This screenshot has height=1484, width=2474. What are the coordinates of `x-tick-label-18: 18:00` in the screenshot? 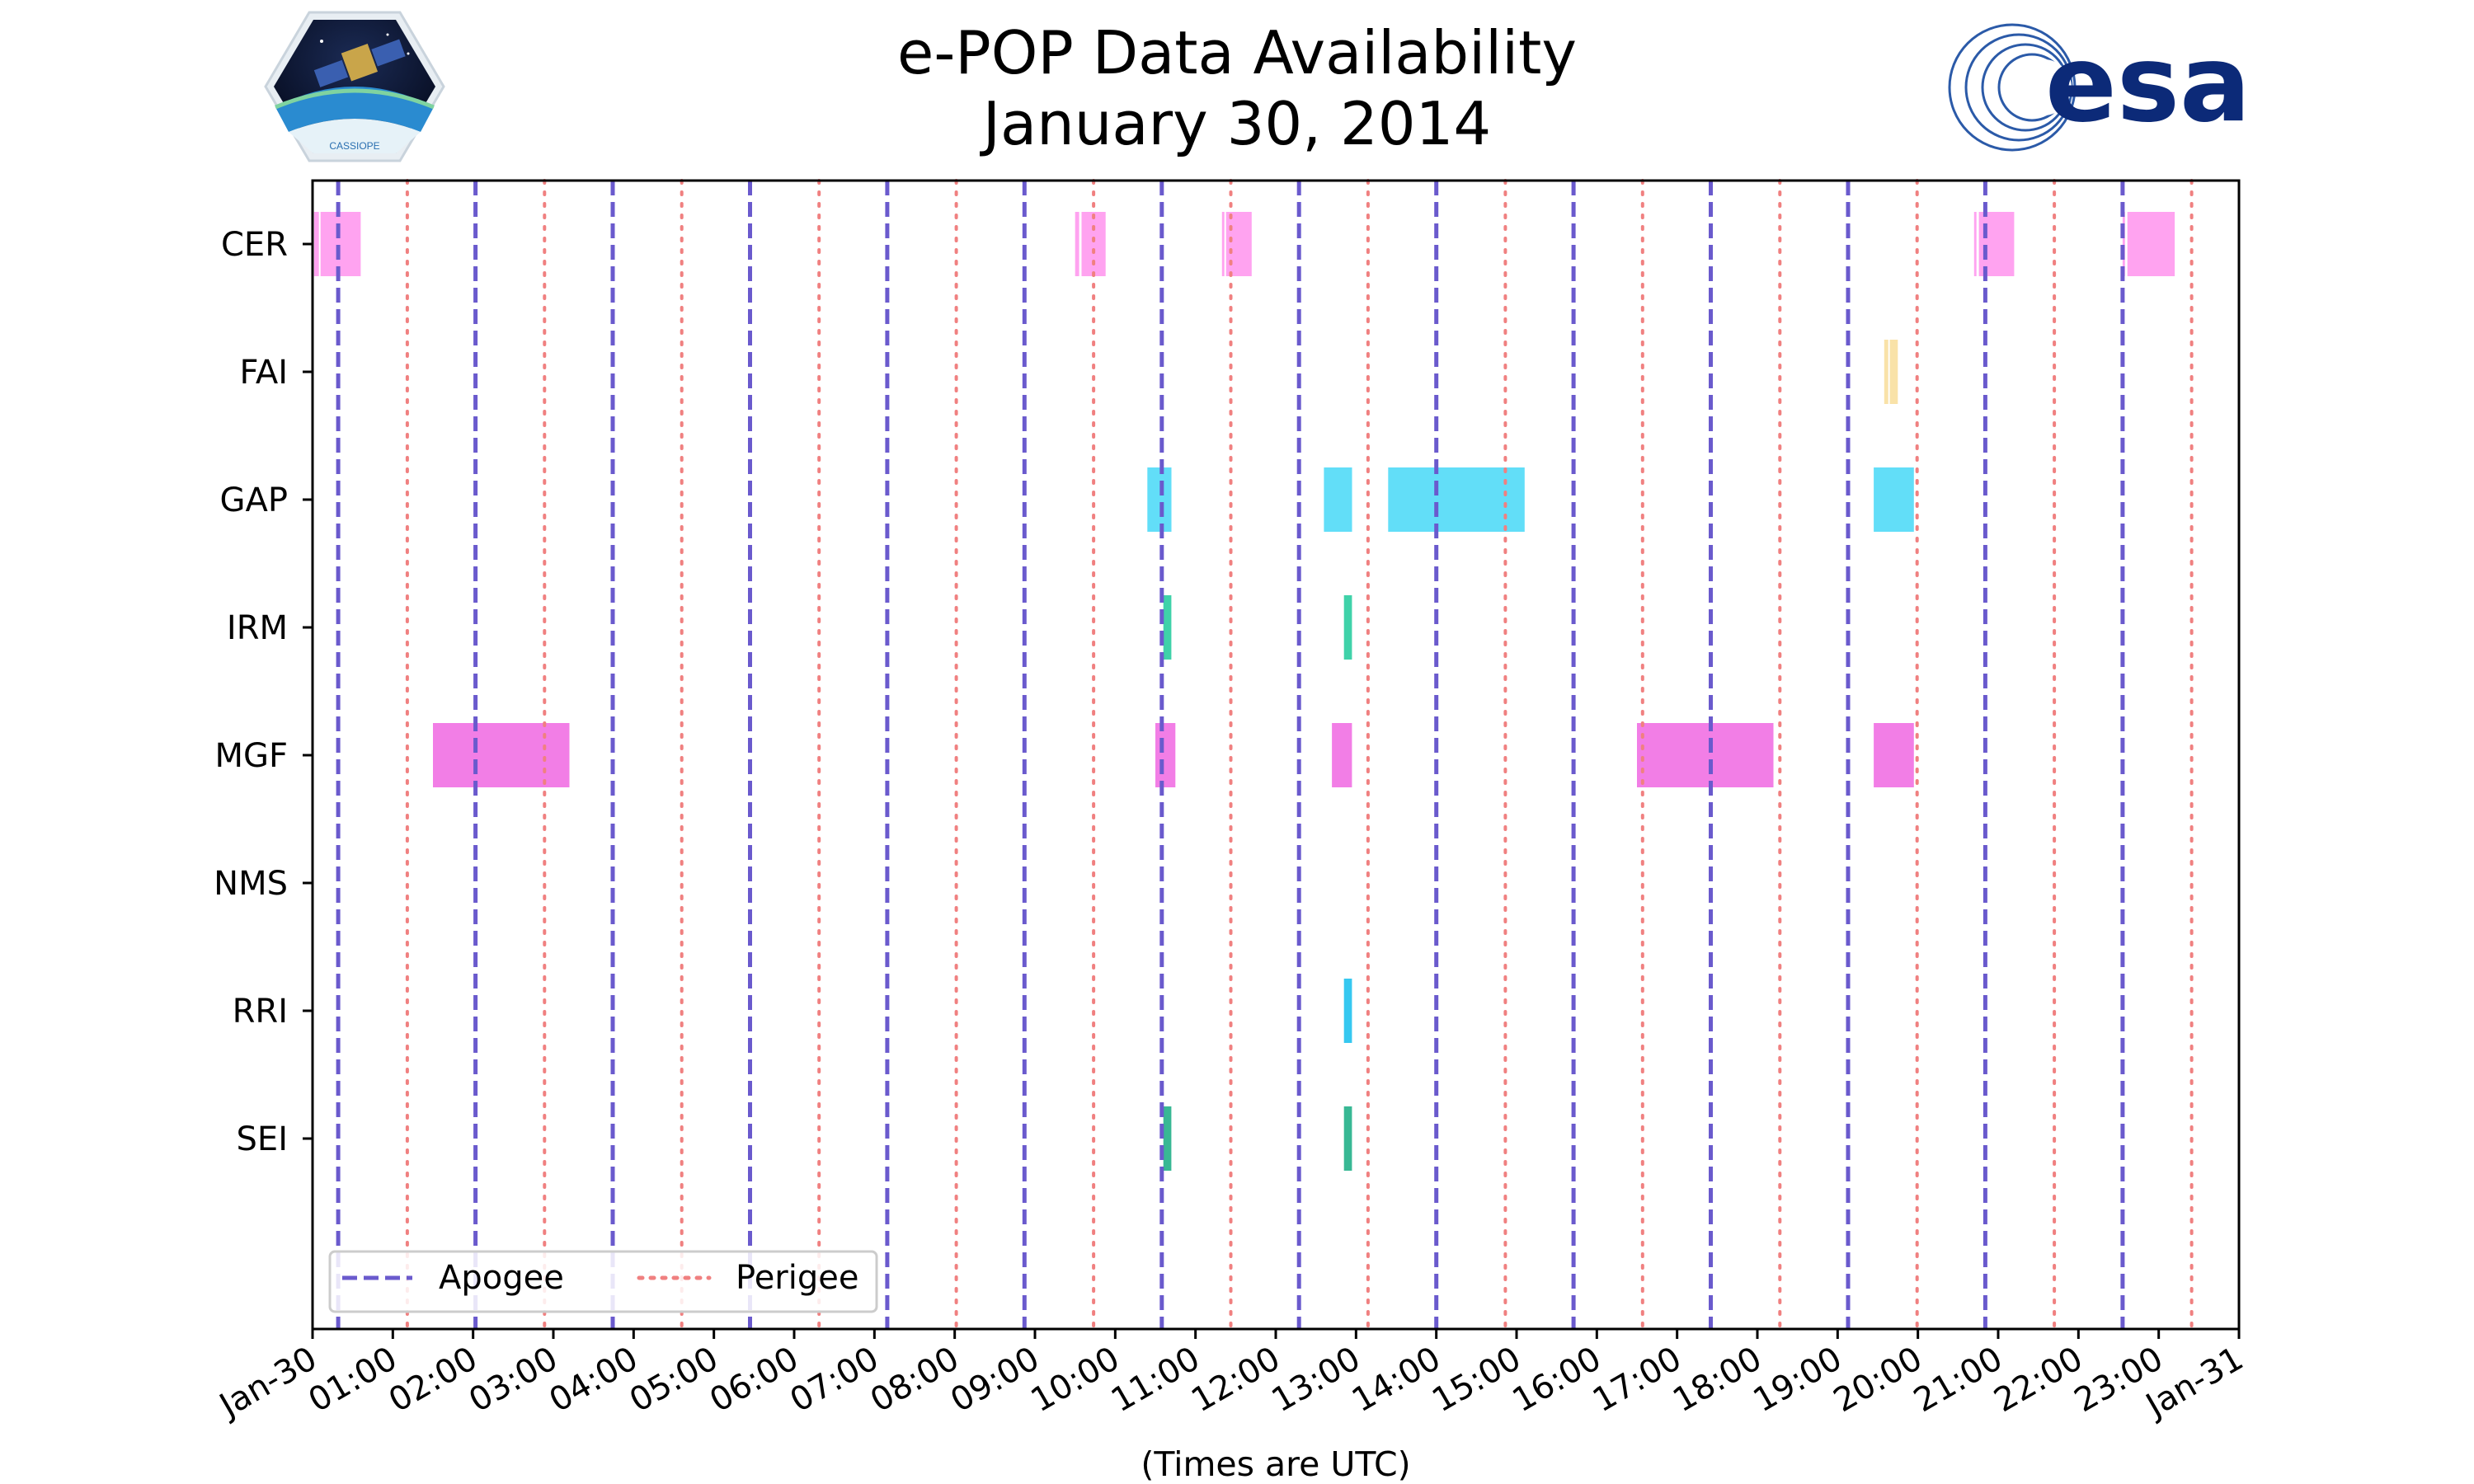 It's located at (1717, 1380).